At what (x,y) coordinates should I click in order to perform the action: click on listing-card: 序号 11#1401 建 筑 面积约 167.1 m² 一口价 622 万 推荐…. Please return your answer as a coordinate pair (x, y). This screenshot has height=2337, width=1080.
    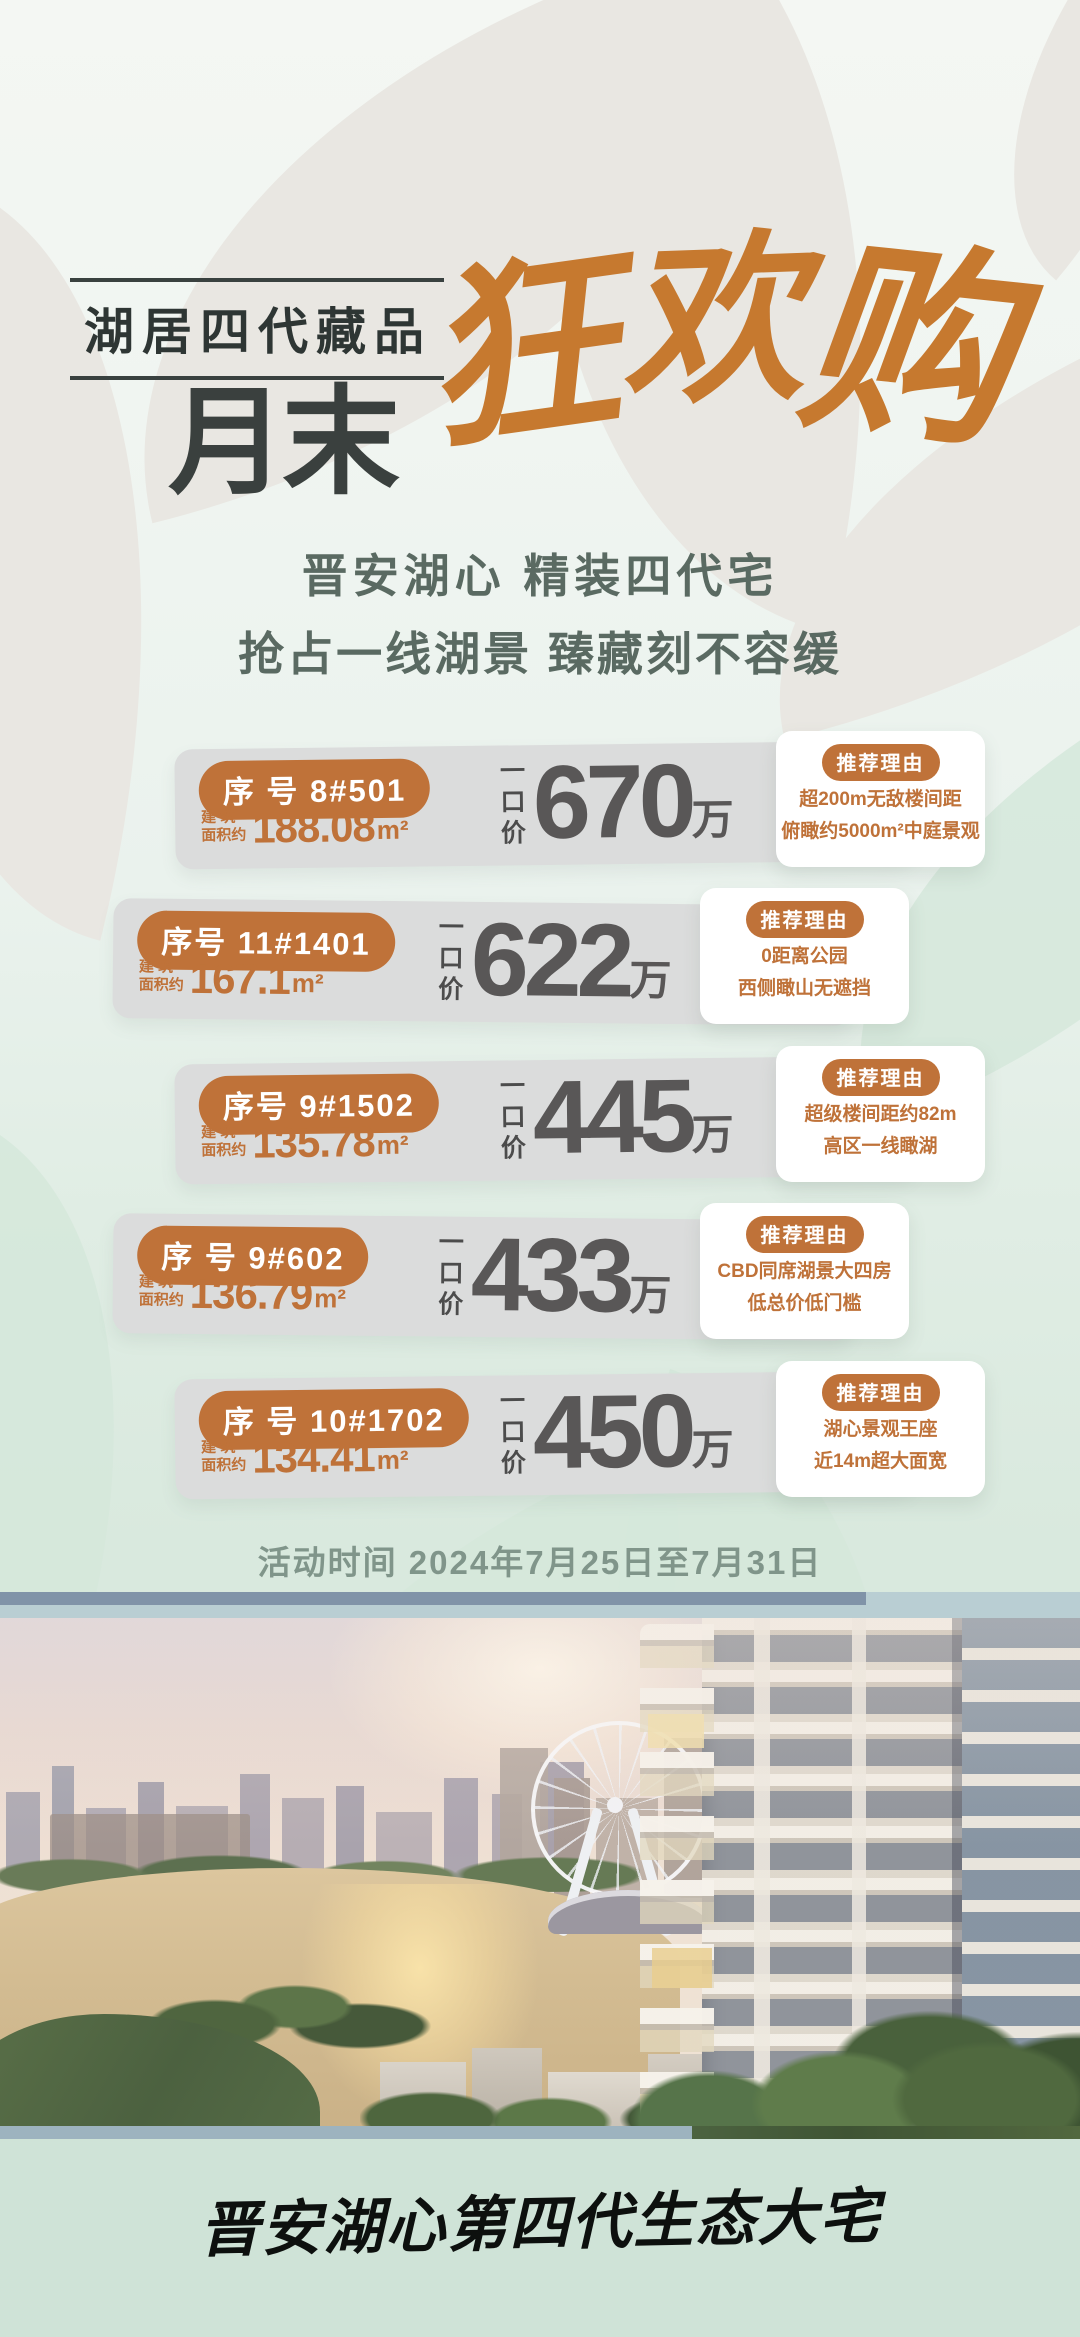
    Looking at the image, I should click on (540, 963).